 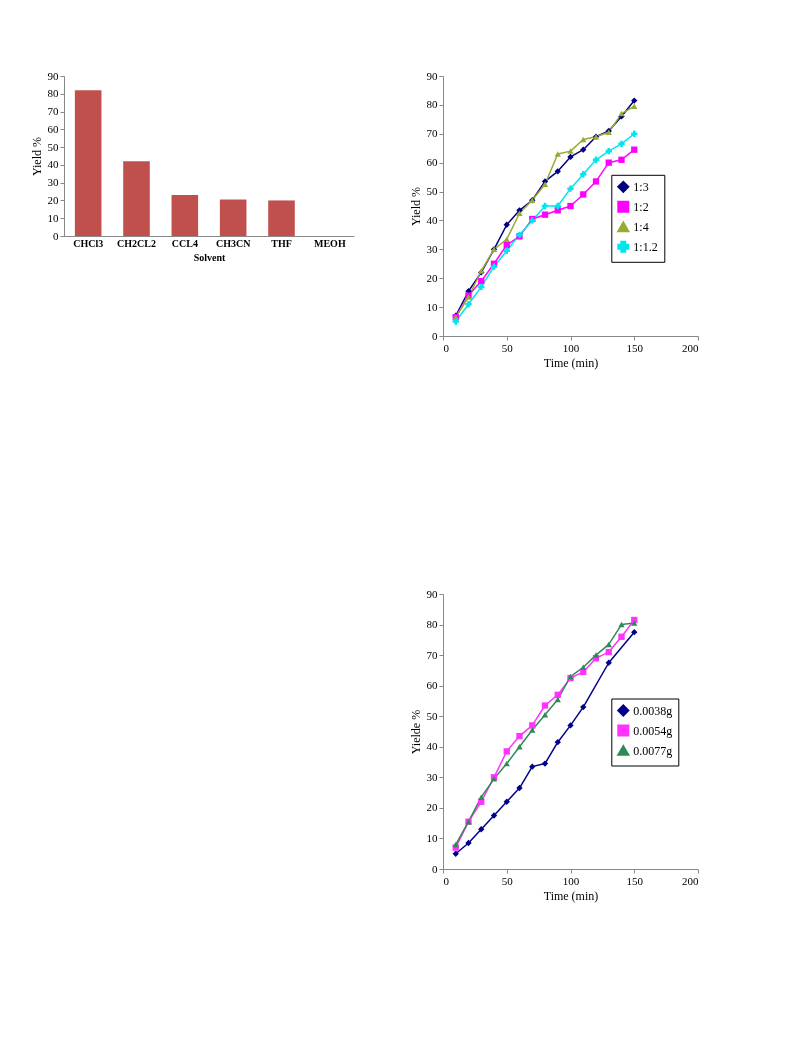 I want to click on legend-label: 0.0054g, so click(x=653, y=730).